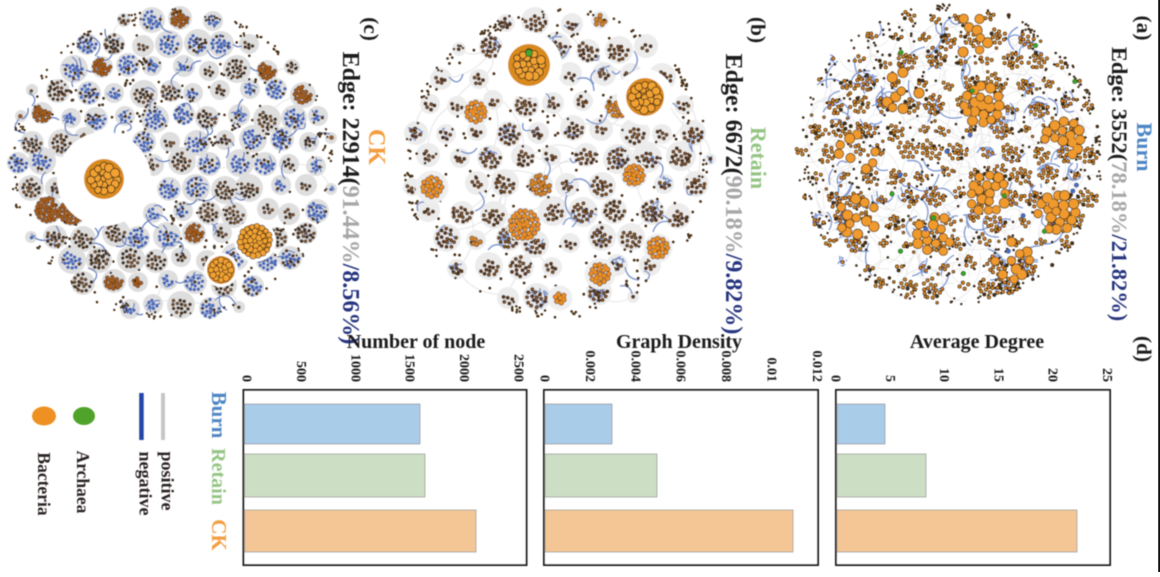 The image size is (1160, 577). Describe the element at coordinates (44, 483) in the screenshot. I see `svg-text: Bacteria` at that location.